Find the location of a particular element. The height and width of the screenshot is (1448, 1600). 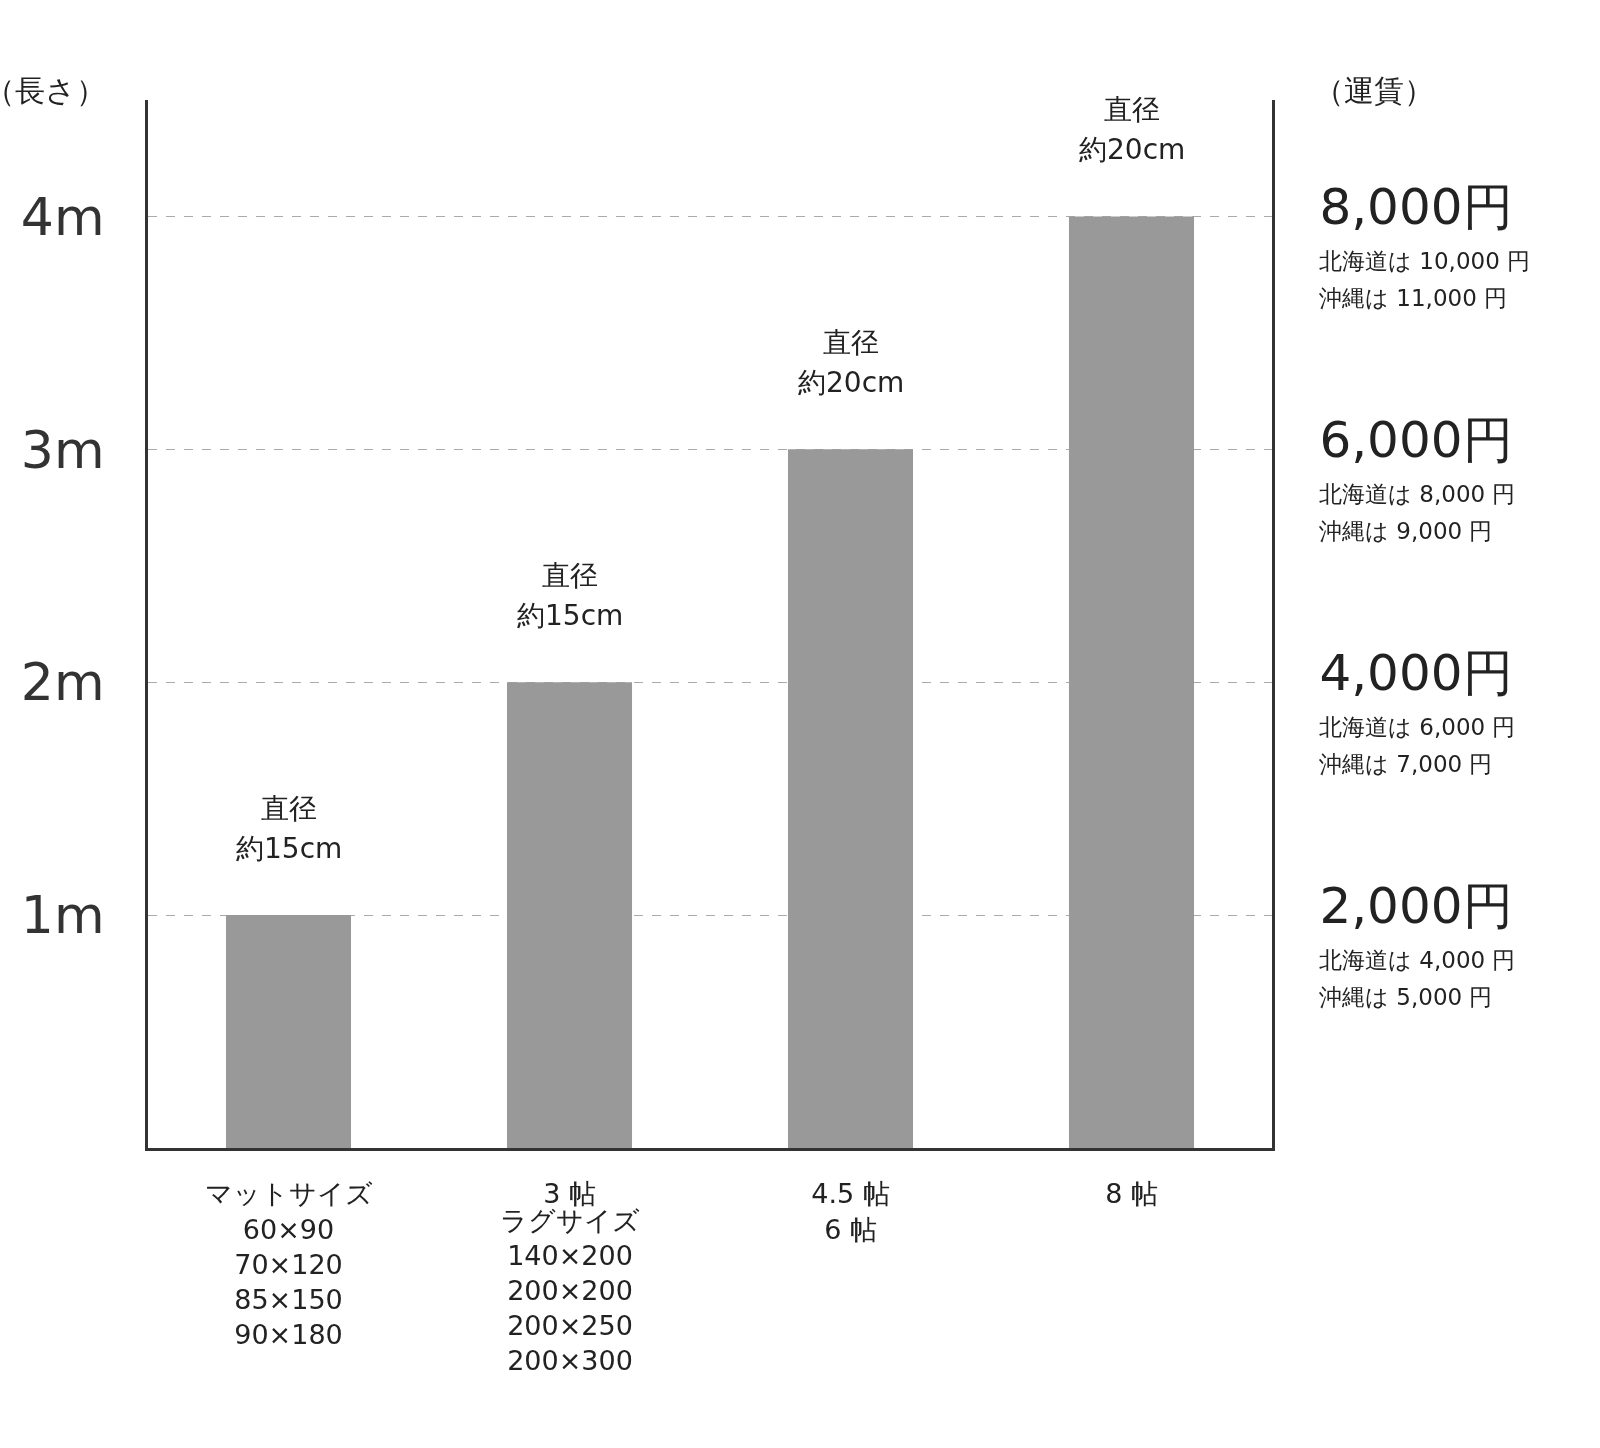

x-tick-label: 8 帖 is located at coordinates (1131, 1194).